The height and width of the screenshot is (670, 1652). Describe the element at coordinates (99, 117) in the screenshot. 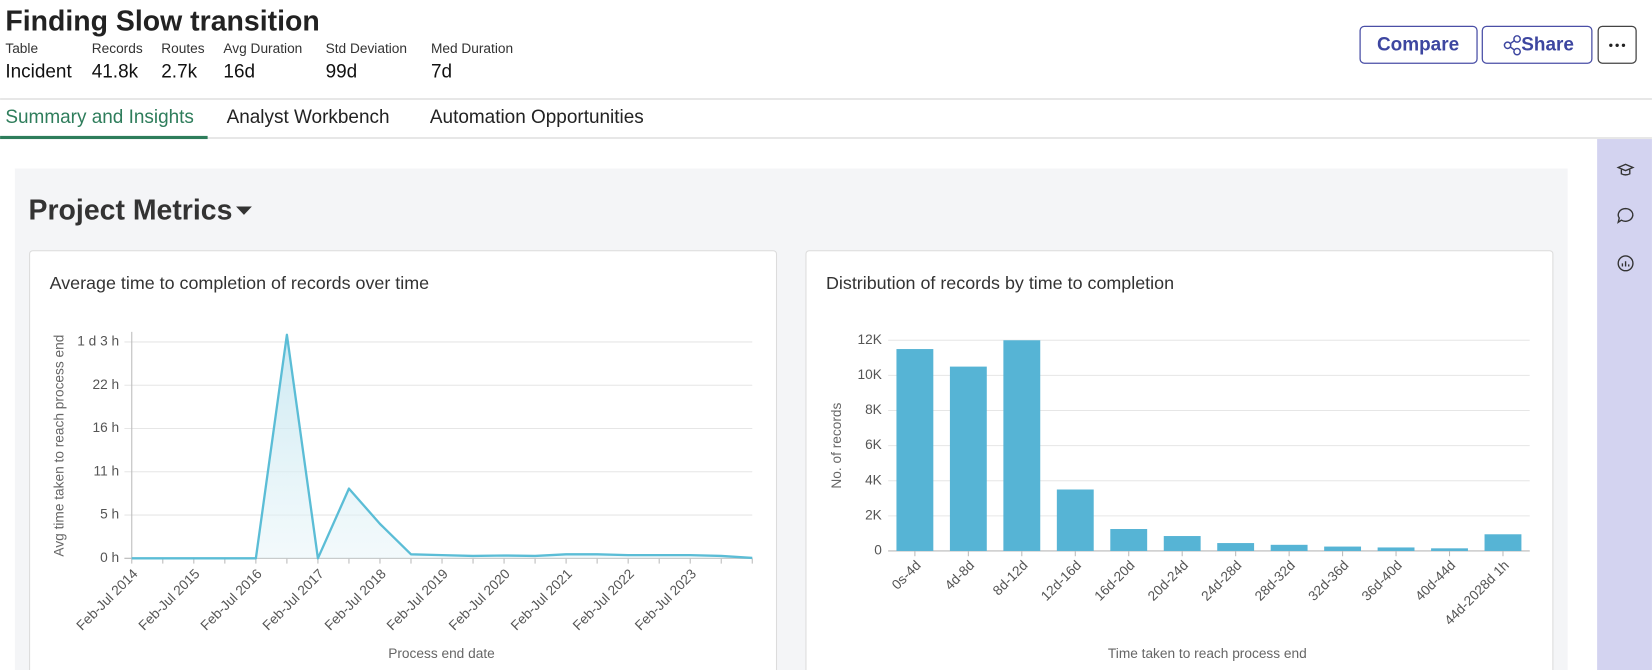

I see `tab: Summary and Insights` at that location.